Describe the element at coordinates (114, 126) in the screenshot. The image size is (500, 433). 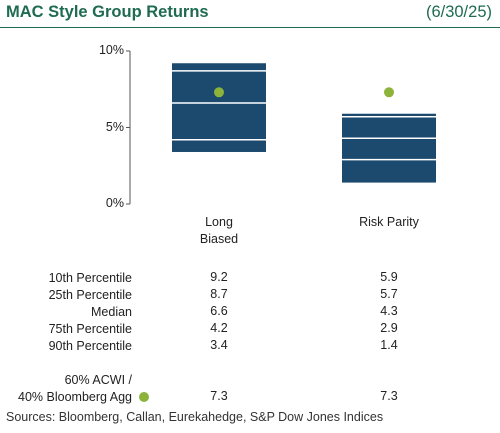
I see `y-tick-label: 5%` at that location.